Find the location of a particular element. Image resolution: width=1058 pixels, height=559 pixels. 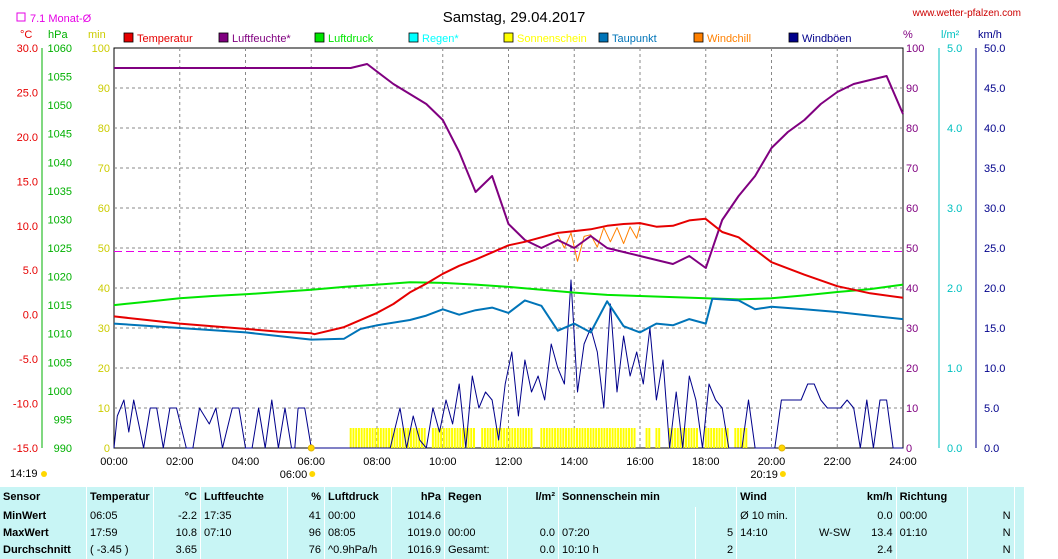

legend-label: Taupunkt is located at coordinates (634, 39).